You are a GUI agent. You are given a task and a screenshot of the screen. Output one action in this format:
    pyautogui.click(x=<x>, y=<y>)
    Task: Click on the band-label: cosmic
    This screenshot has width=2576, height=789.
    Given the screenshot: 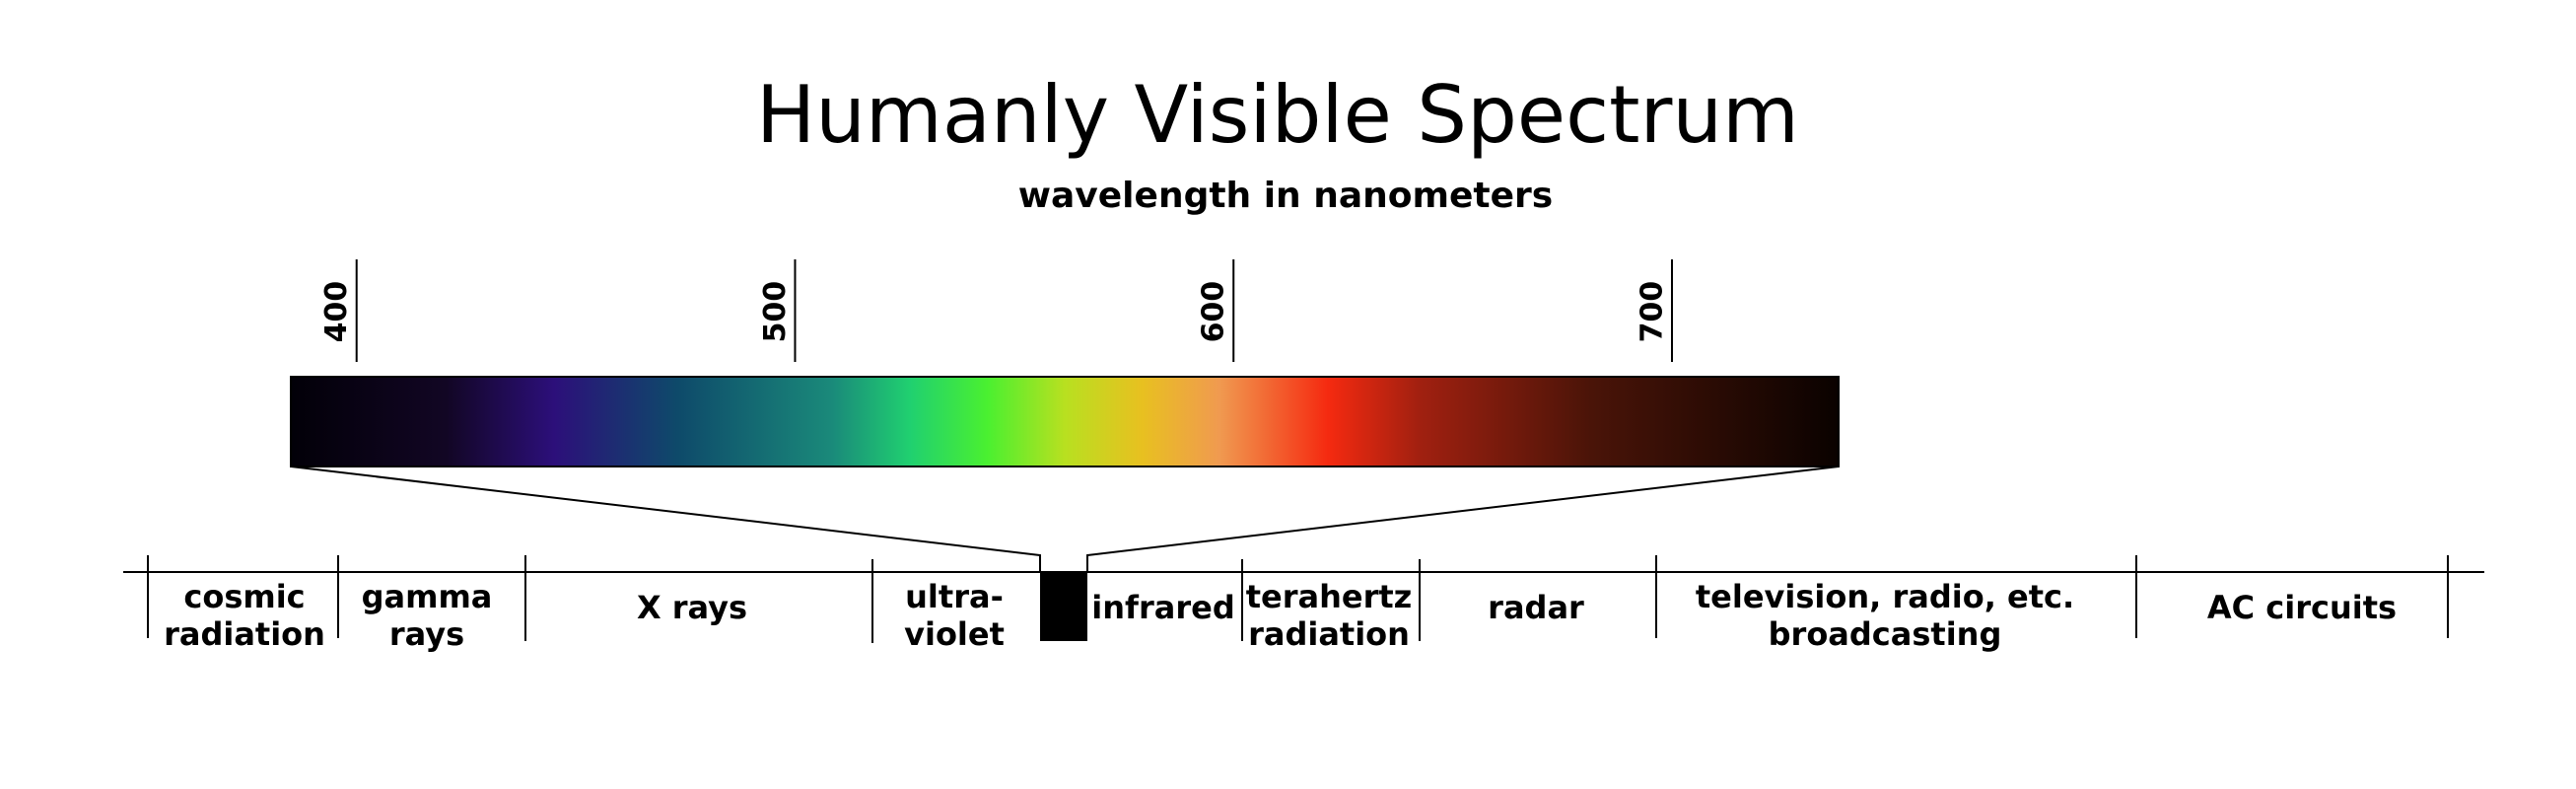 What is the action you would take?
    pyautogui.click(x=244, y=597)
    